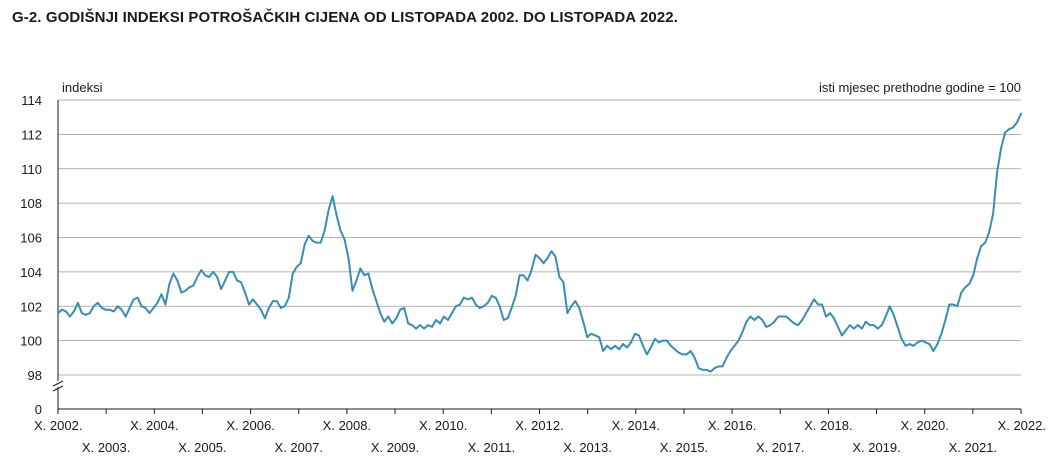 The image size is (1064, 476). Describe the element at coordinates (732, 425) in the screenshot. I see `x-tick-label: X. 2016.` at that location.